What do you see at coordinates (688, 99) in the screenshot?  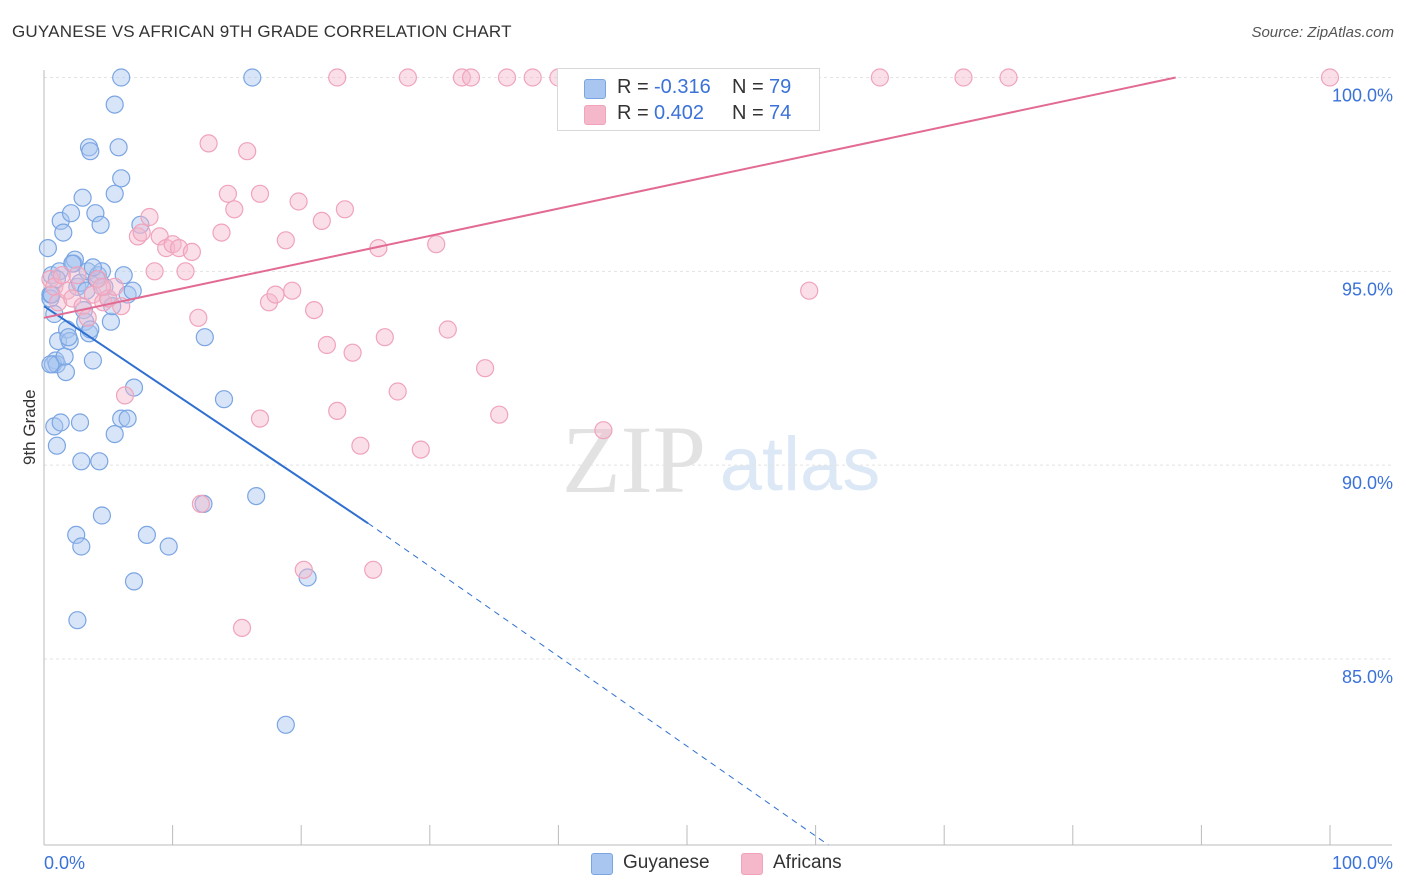 I see `stats-legend: R = -0.316 N = 79 R = 0.402 N = 74` at bounding box center [688, 99].